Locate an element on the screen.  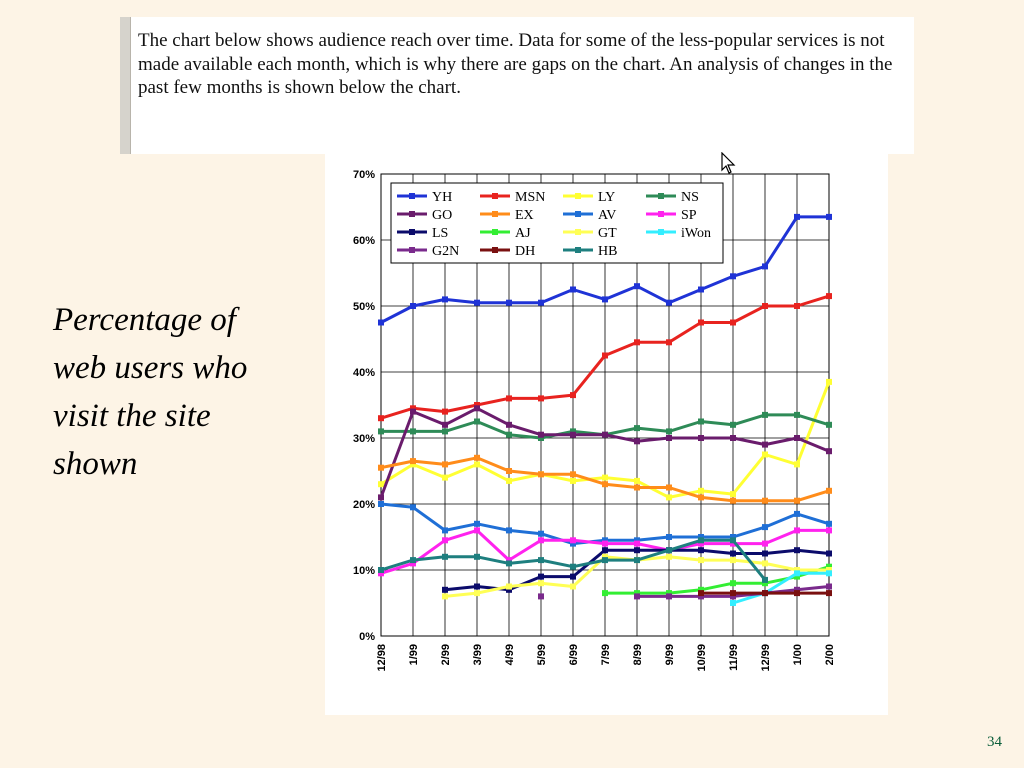
legend-av-label: AV is located at coordinates (607, 215).